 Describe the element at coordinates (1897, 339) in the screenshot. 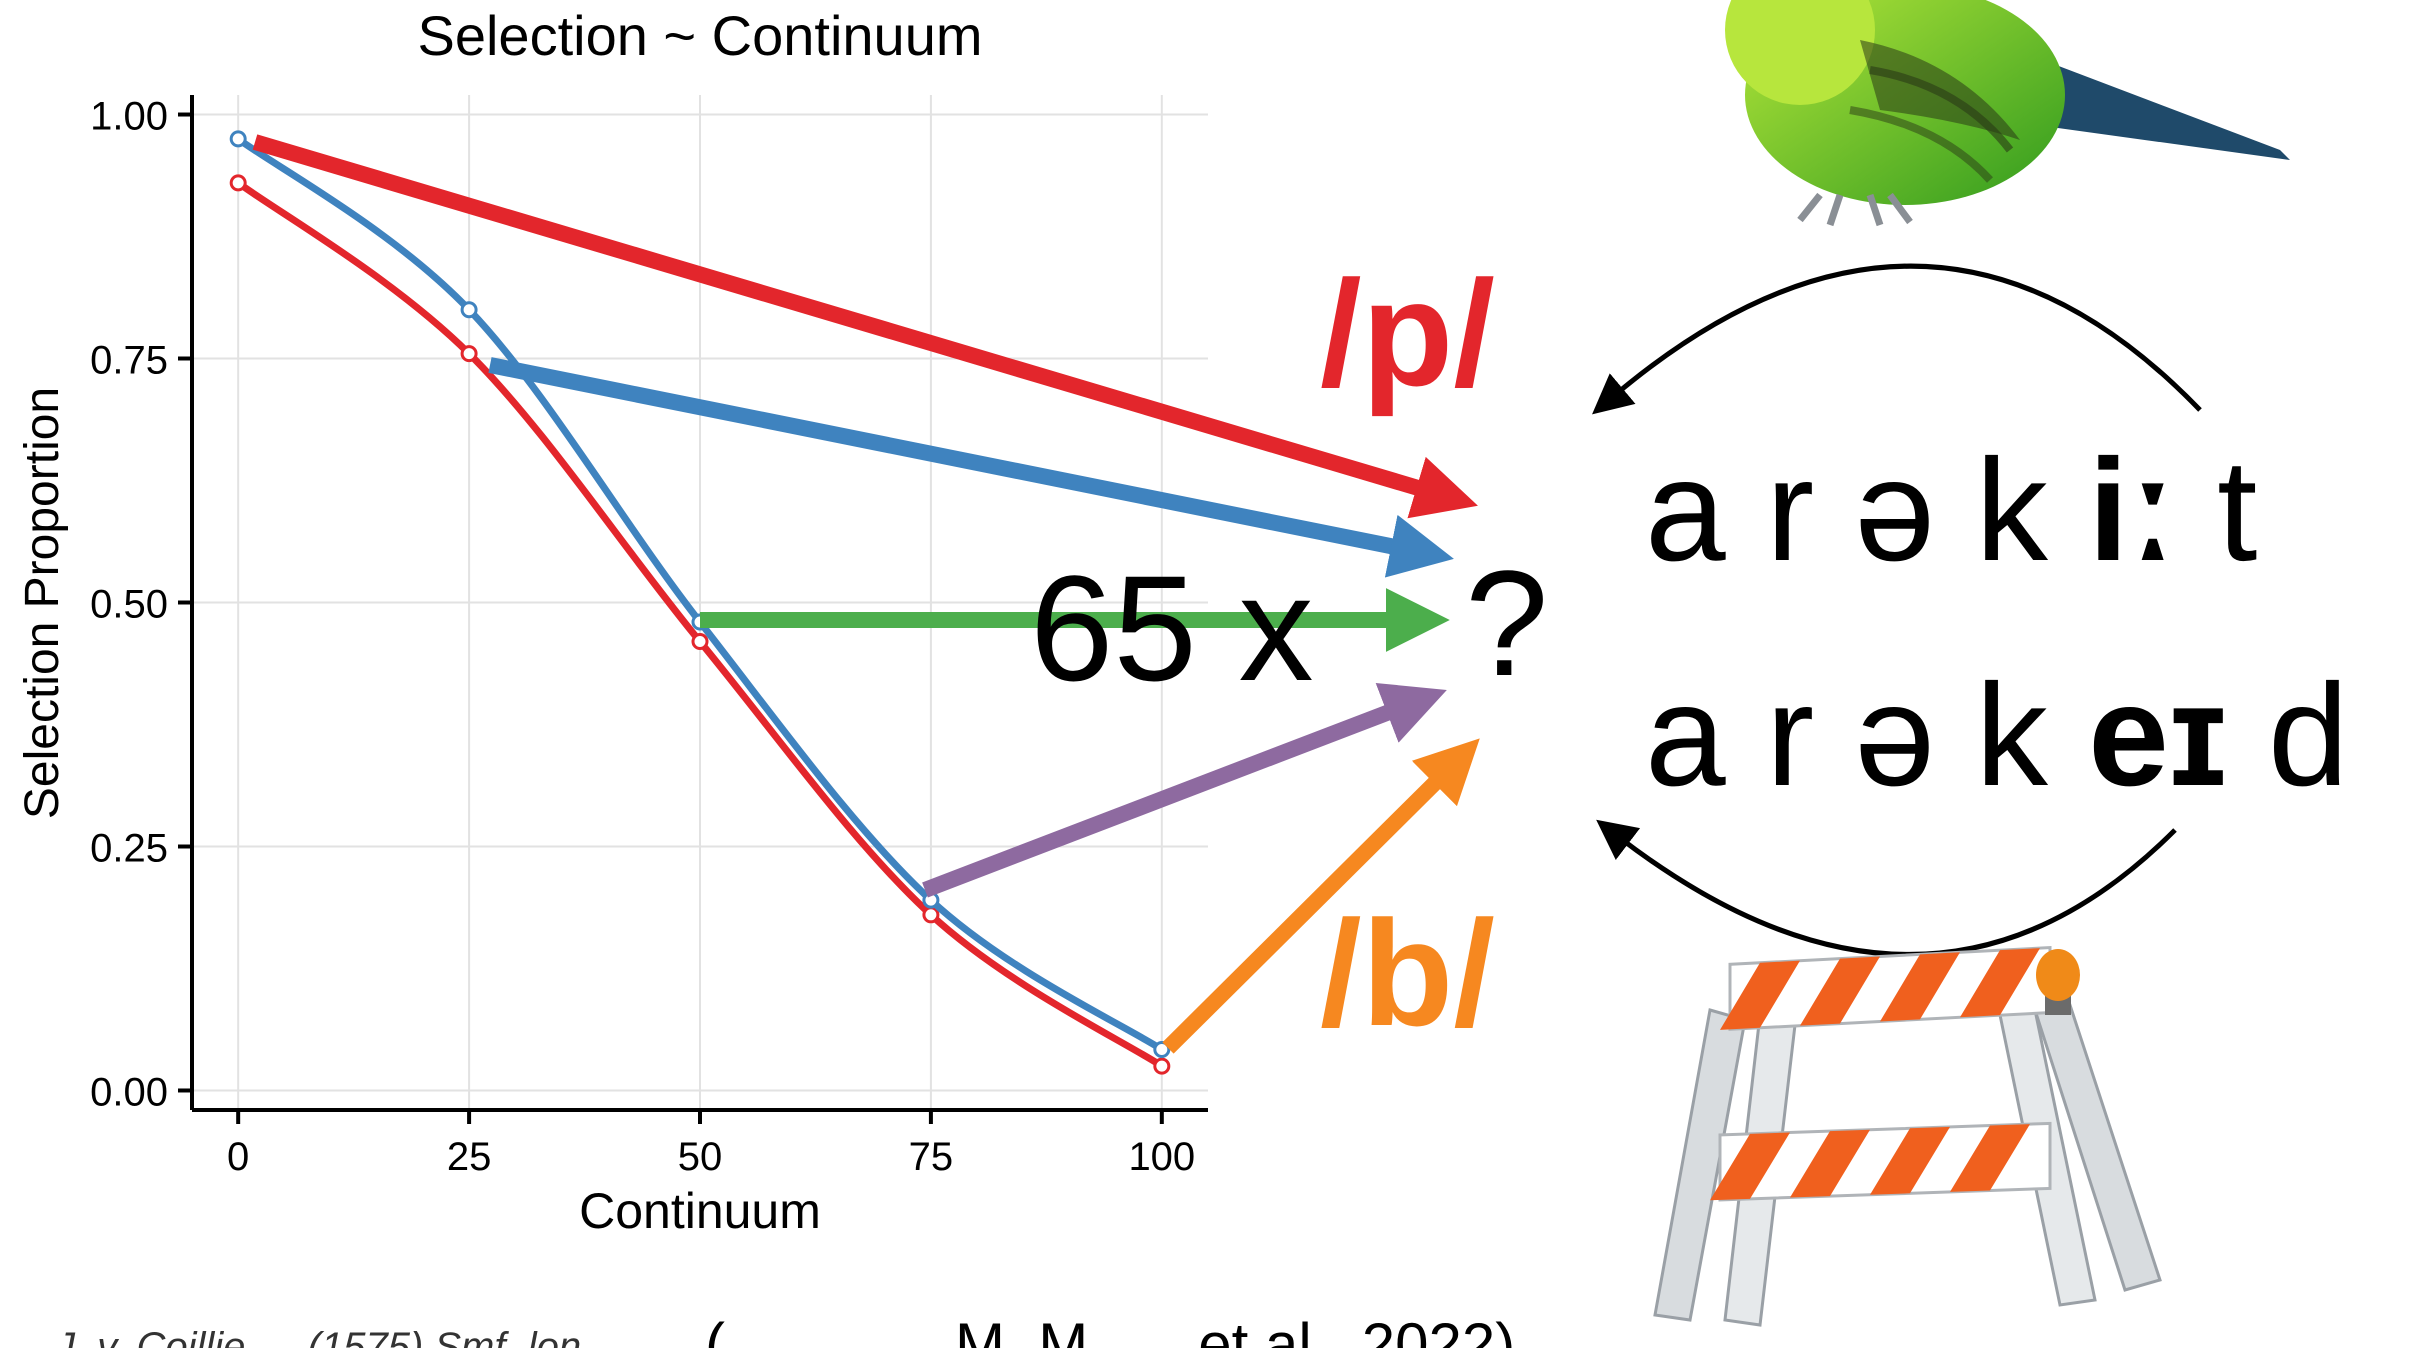

I see `curved-arrow-top` at that location.